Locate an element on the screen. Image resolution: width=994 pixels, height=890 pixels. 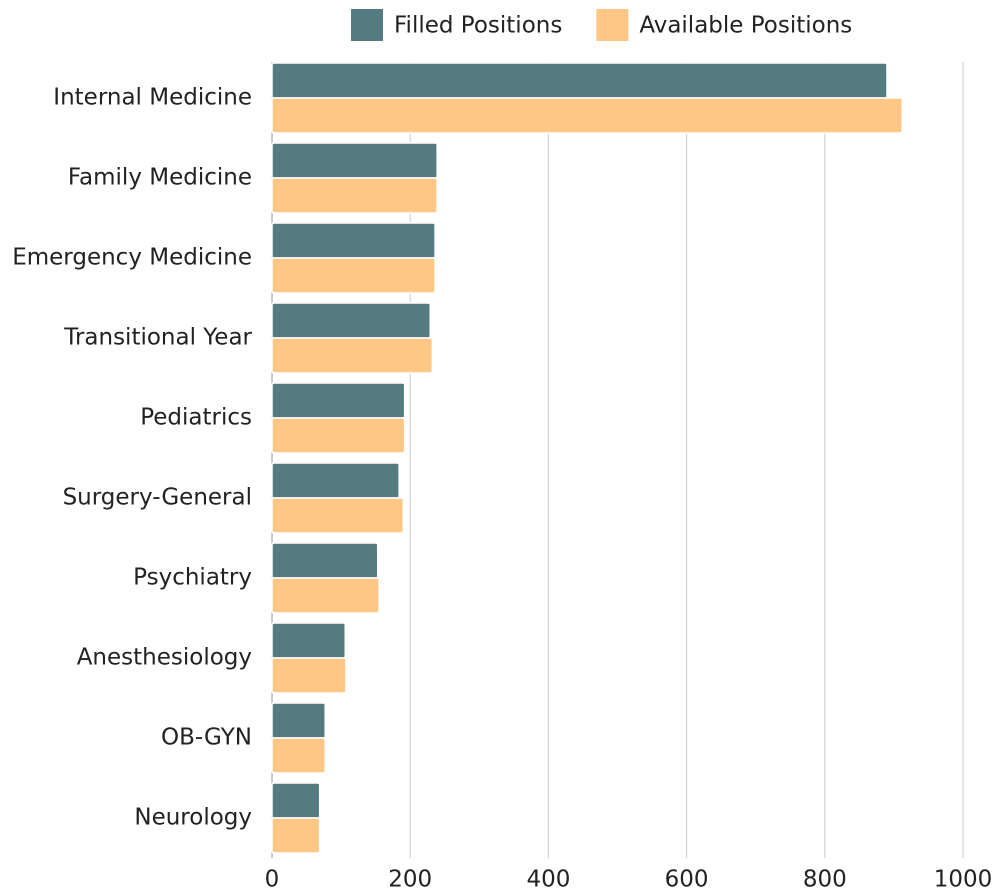
x-tick-label: 0 is located at coordinates (272, 878).